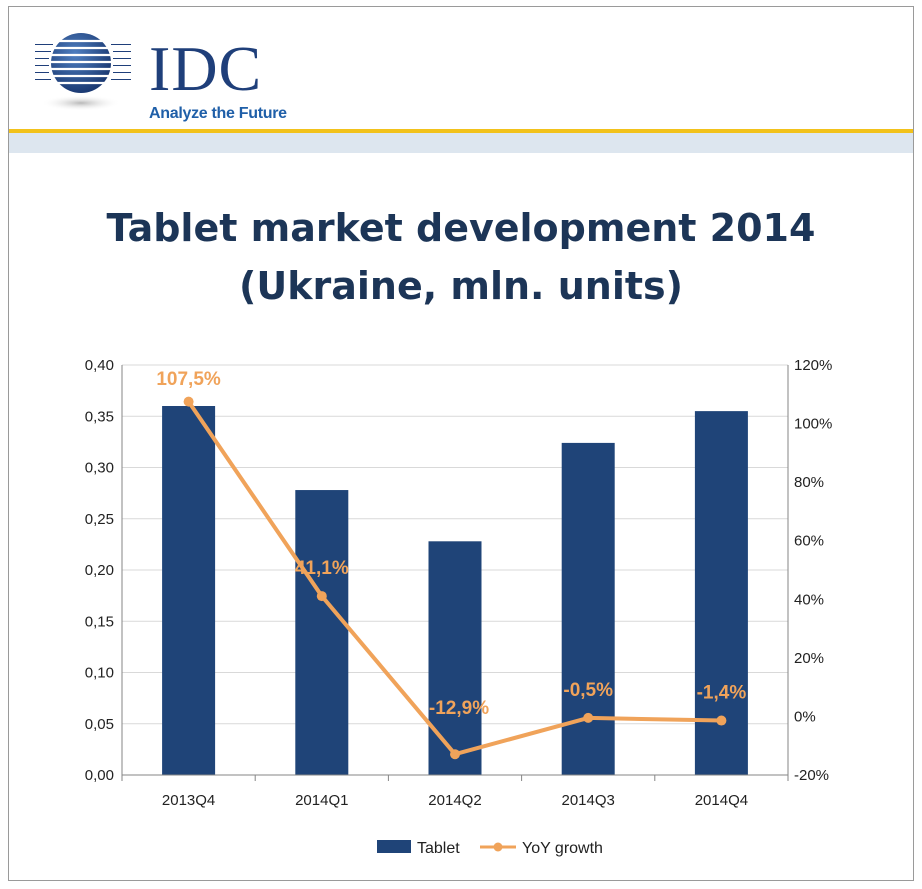 This screenshot has width=922, height=889. I want to click on y-right-tick-label: 60%, so click(809, 541).